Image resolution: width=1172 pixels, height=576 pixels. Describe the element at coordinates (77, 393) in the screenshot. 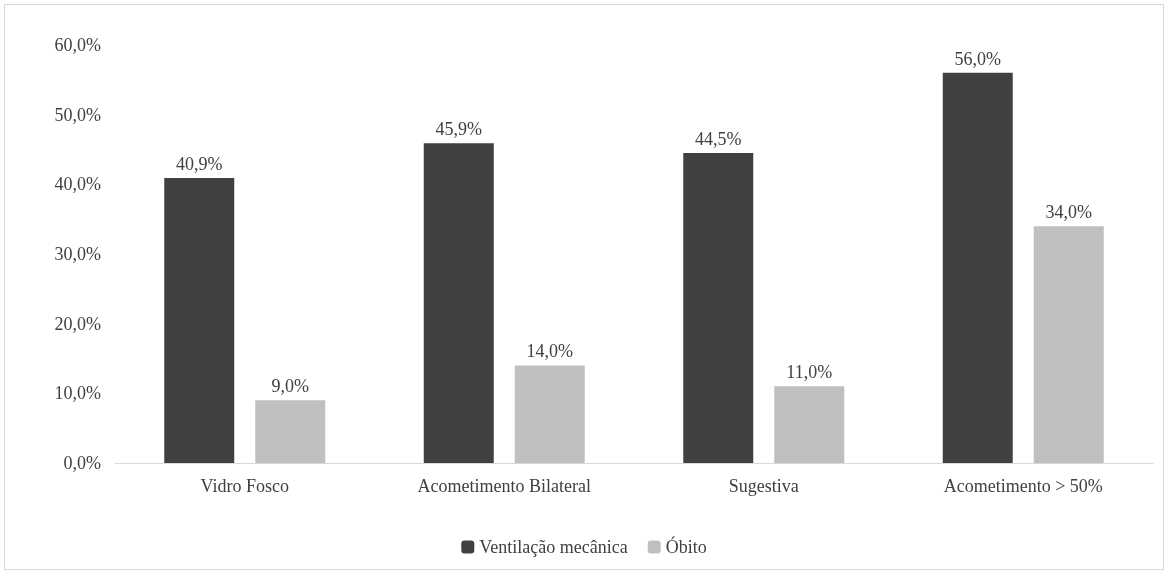

I see `y-tick-label: 10,0%` at that location.